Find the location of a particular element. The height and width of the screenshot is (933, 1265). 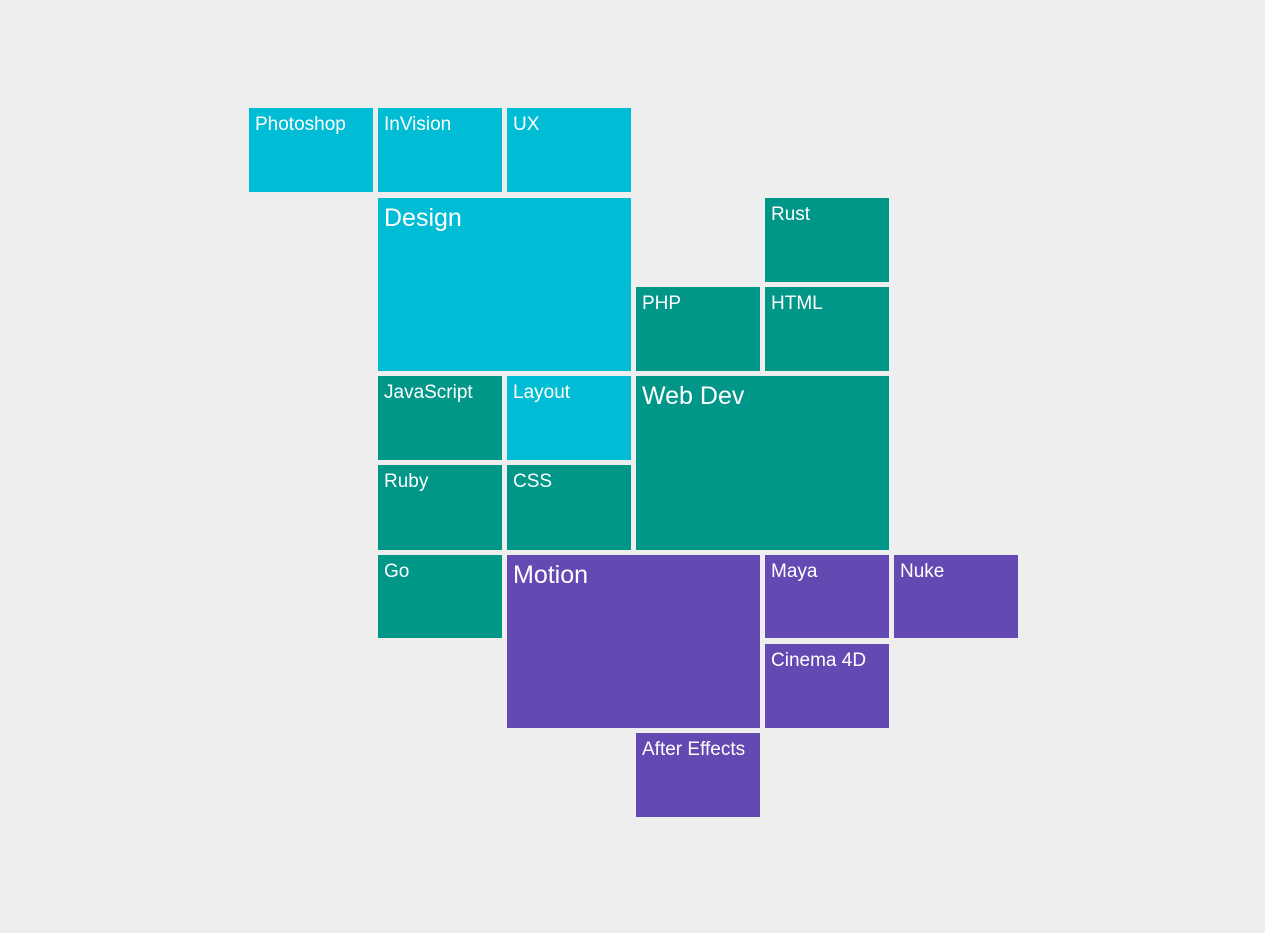

tile-cinema-4d: Cinema 4D is located at coordinates (827, 686).